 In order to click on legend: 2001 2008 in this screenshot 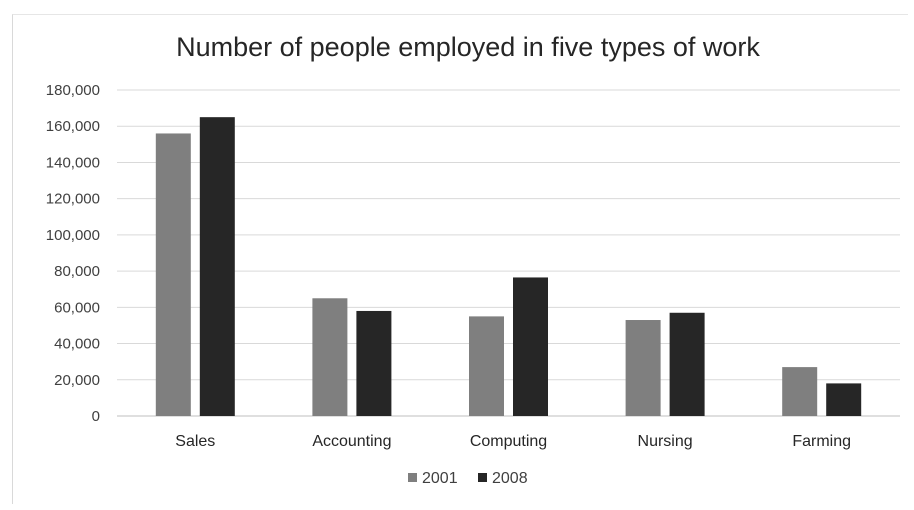, I will do `click(468, 478)`.